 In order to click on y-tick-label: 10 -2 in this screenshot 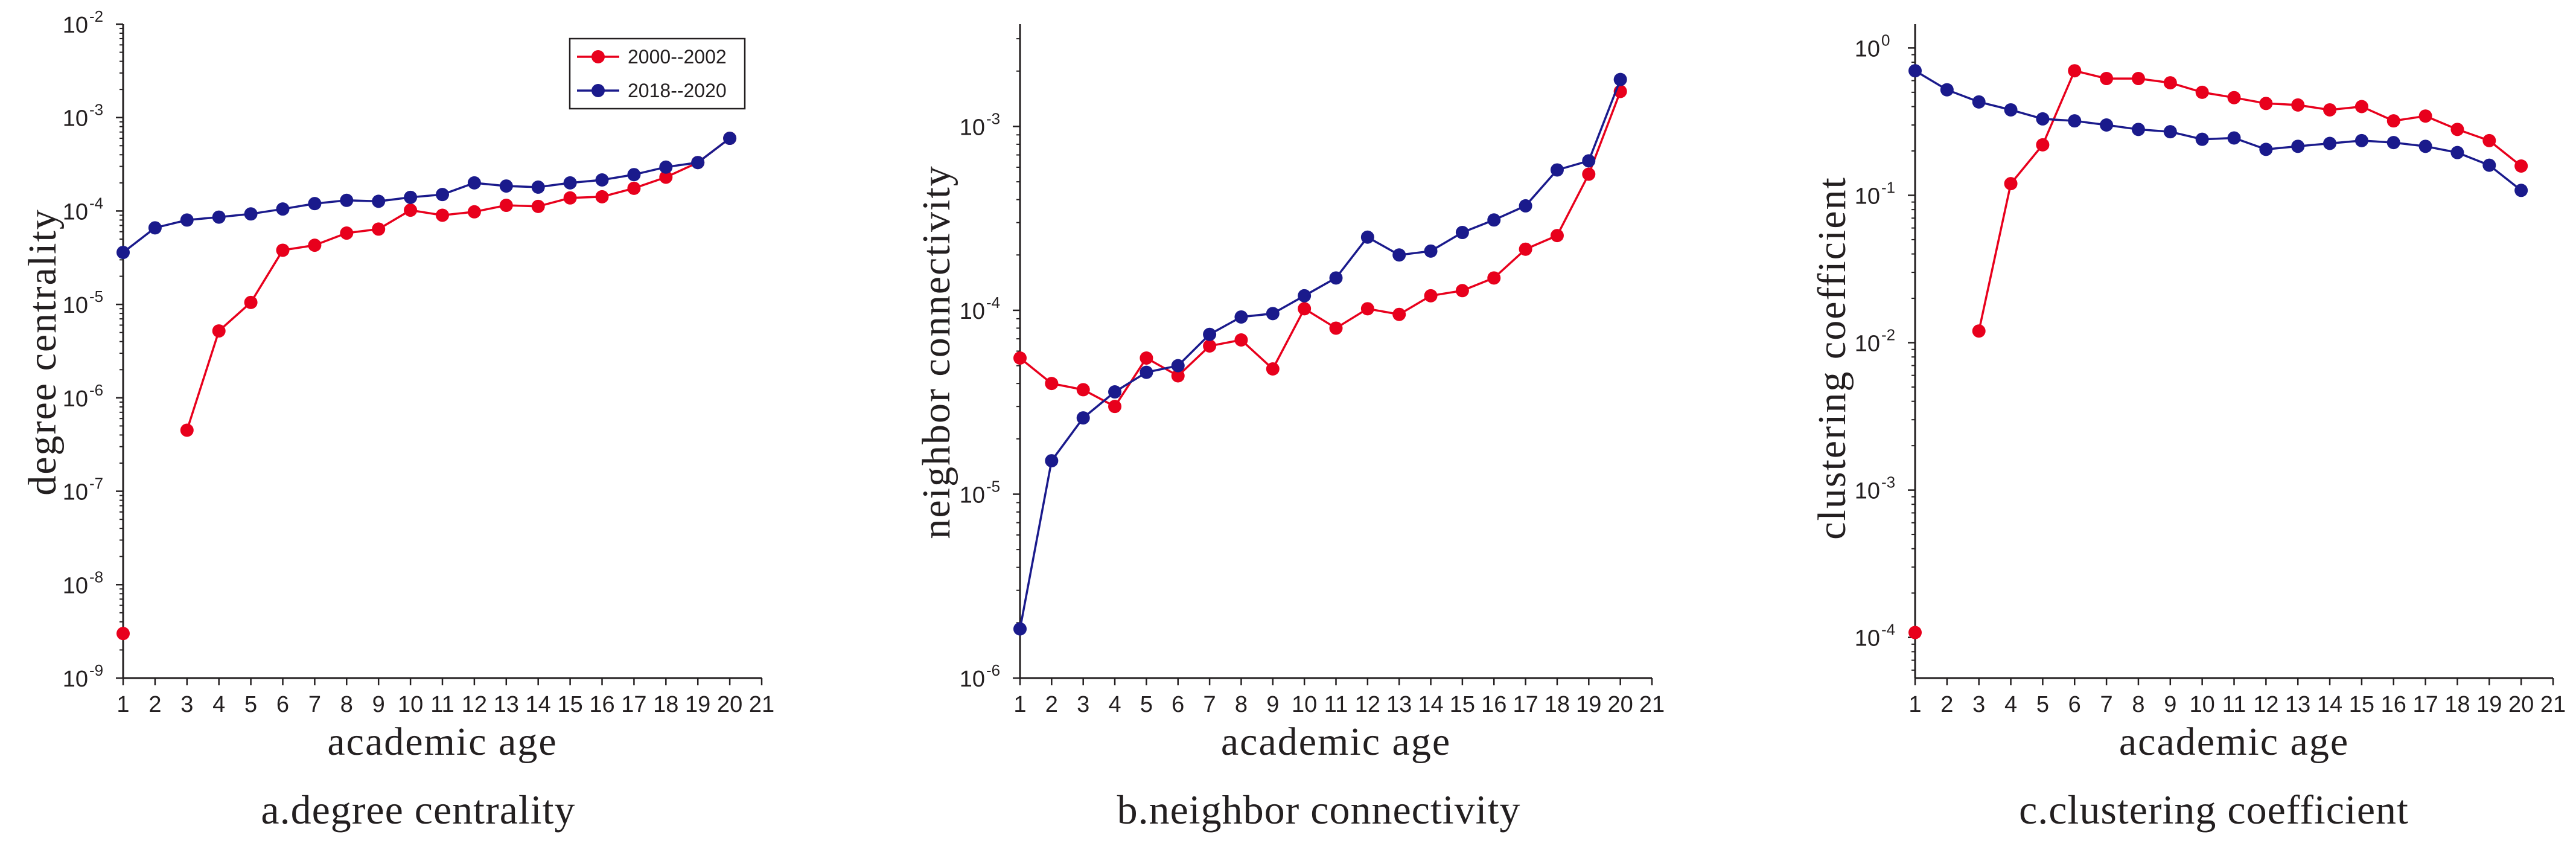, I will do `click(1875, 341)`.